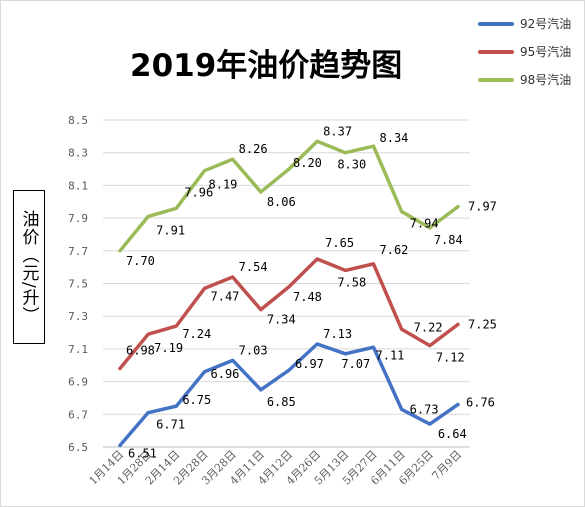 The height and width of the screenshot is (507, 585). I want to click on data-label: 7.94, so click(424, 224).